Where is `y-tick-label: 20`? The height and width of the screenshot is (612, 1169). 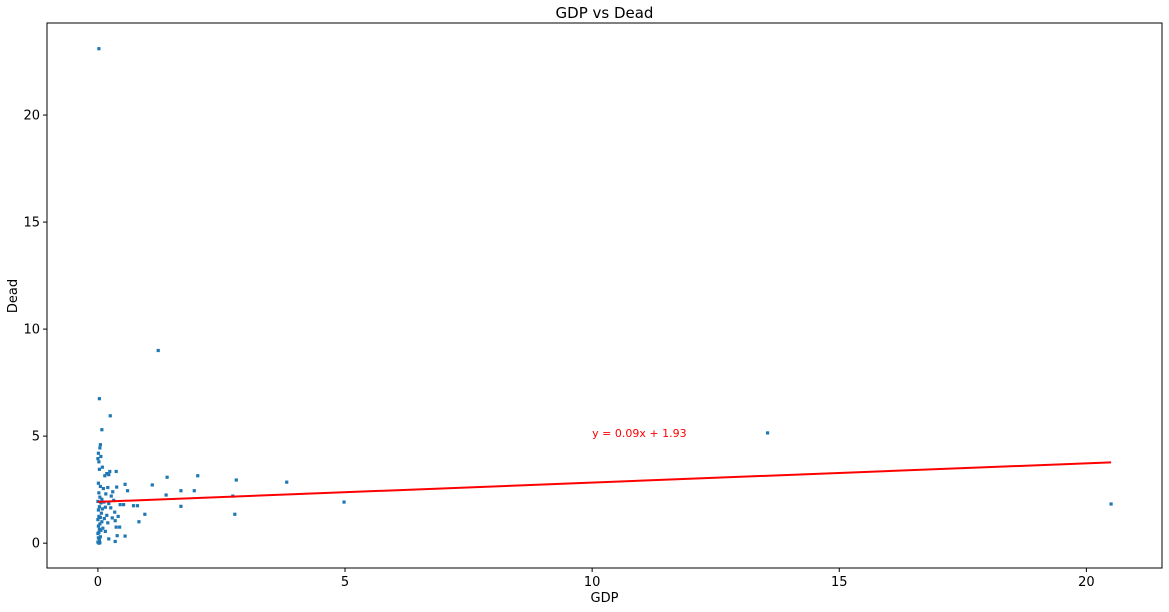 y-tick-label: 20 is located at coordinates (31, 116).